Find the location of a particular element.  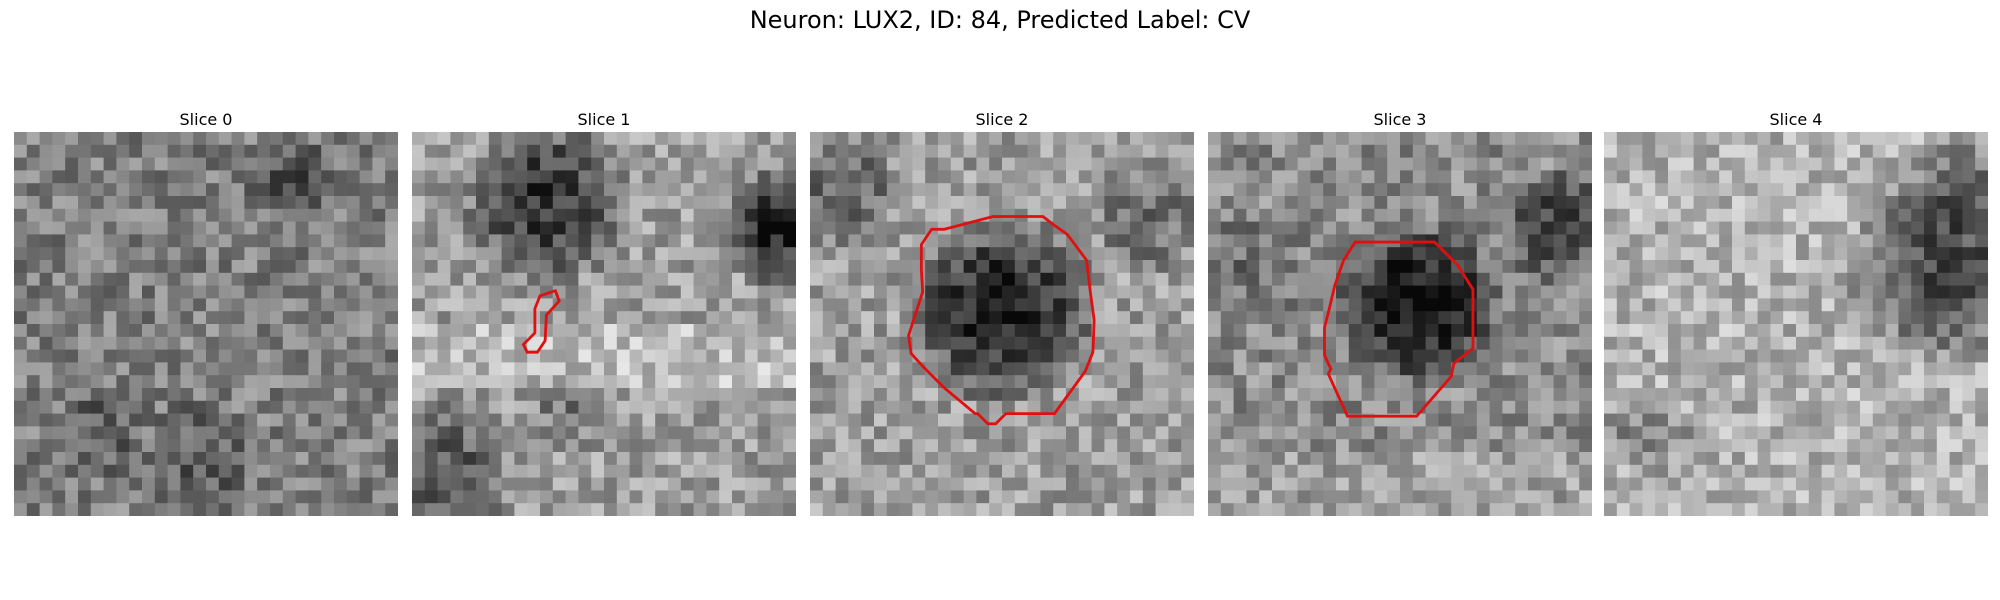

slice-panel-3: Slice 3 is located at coordinates (1400, 312).